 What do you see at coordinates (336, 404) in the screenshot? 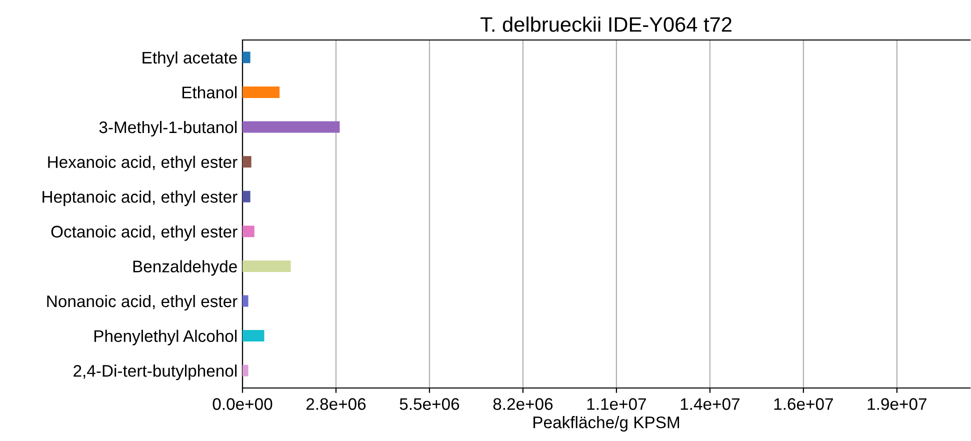
I see `x-tick-label: 2.8e+06` at bounding box center [336, 404].